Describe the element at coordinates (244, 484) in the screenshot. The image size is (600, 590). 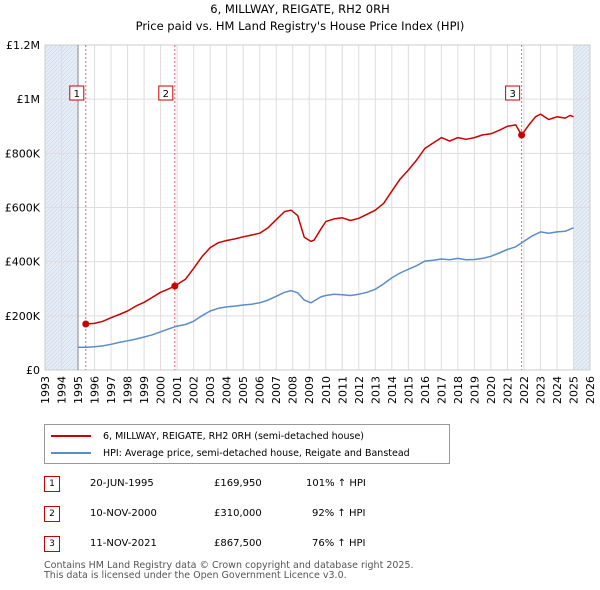
I see `table-row: 1 20-JUN-1995 £169,950 101% ↑ HPI` at that location.